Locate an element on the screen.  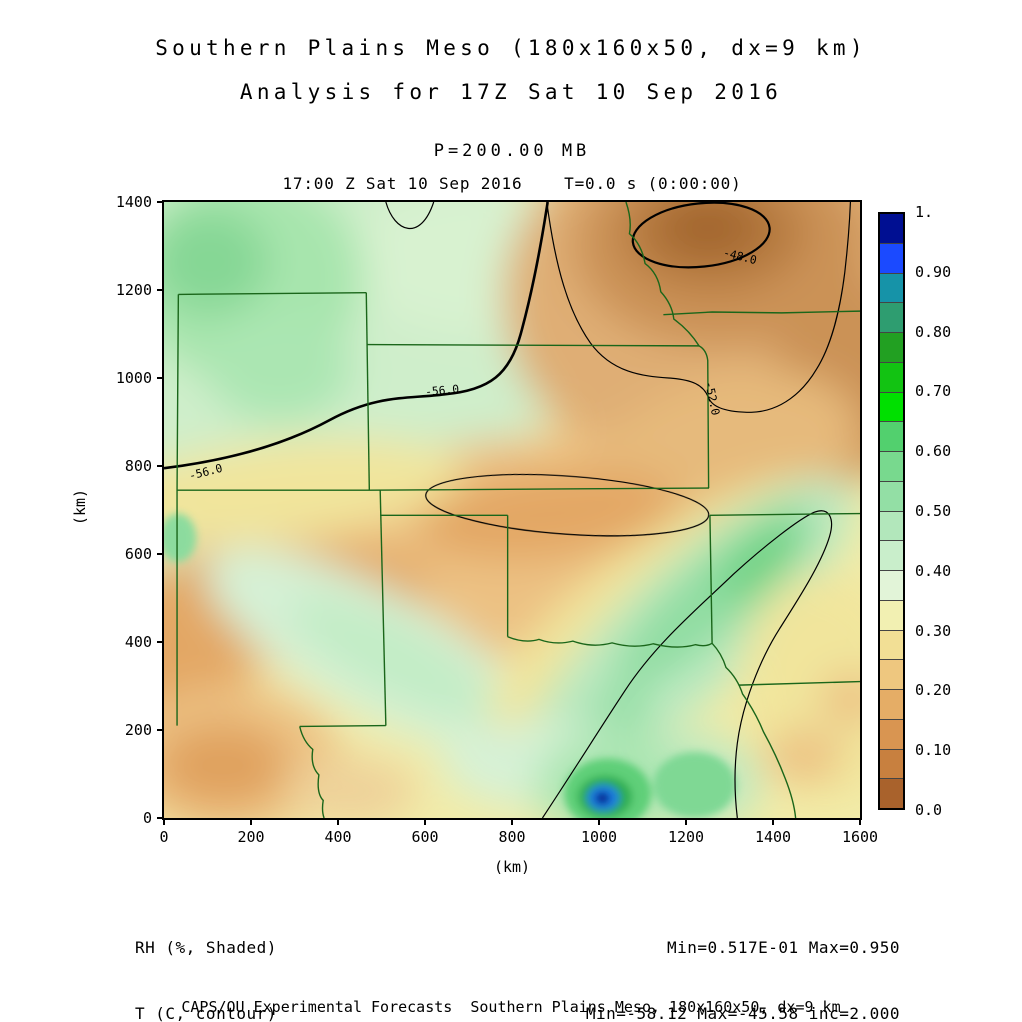
shaded-stats: Min=0.517E-01 Max=0.950 is located at coordinates (783, 947).